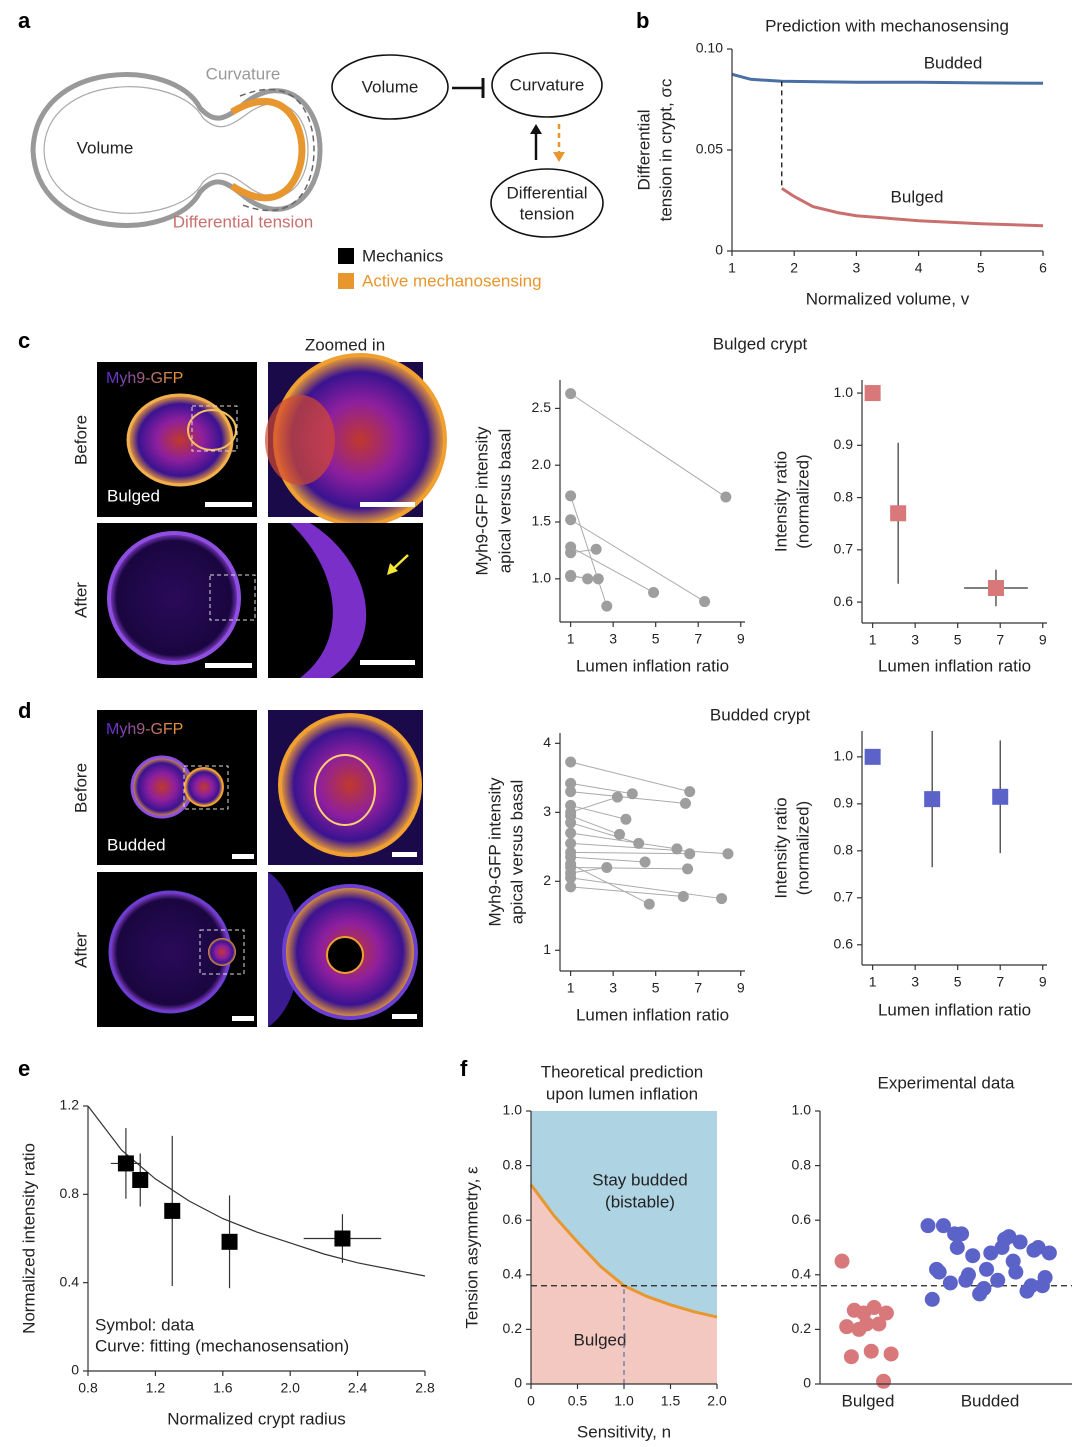 The image size is (1080, 1447). What do you see at coordinates (392, 569) in the screenshot?
I see `arrowhead` at bounding box center [392, 569].